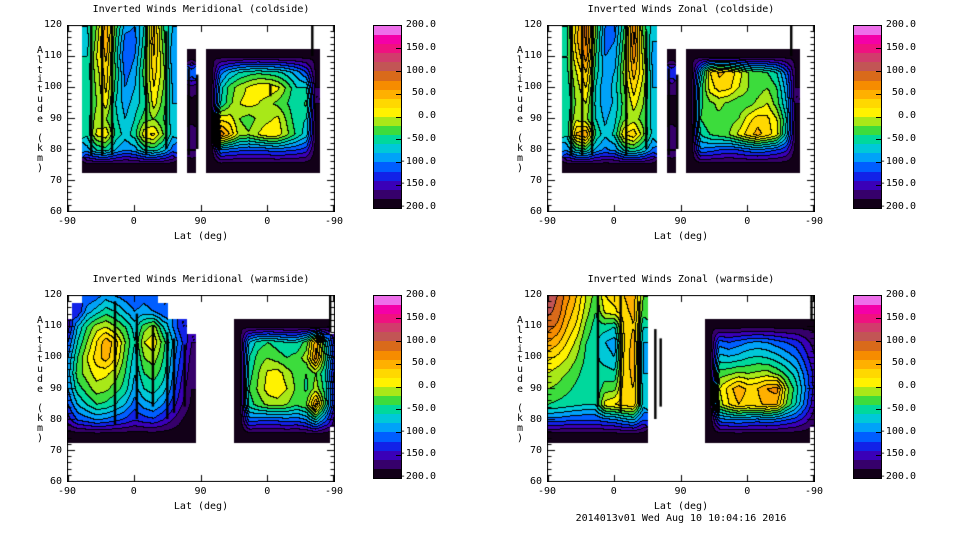 This screenshot has width=960, height=540. Describe the element at coordinates (681, 279) in the screenshot. I see `panel-title: Inverted Winds Zonal (warmside)` at that location.